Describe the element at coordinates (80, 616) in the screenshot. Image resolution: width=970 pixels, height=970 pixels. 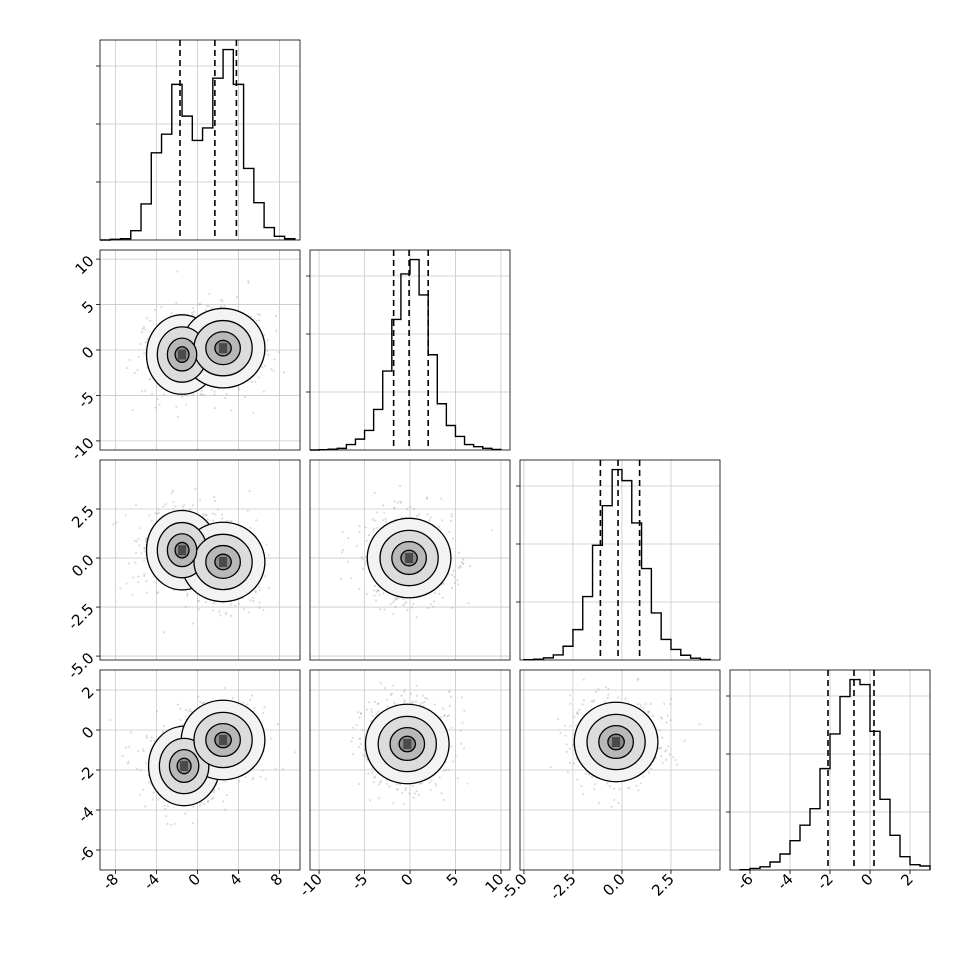
I see `y-tick-label: -2.5` at that location.